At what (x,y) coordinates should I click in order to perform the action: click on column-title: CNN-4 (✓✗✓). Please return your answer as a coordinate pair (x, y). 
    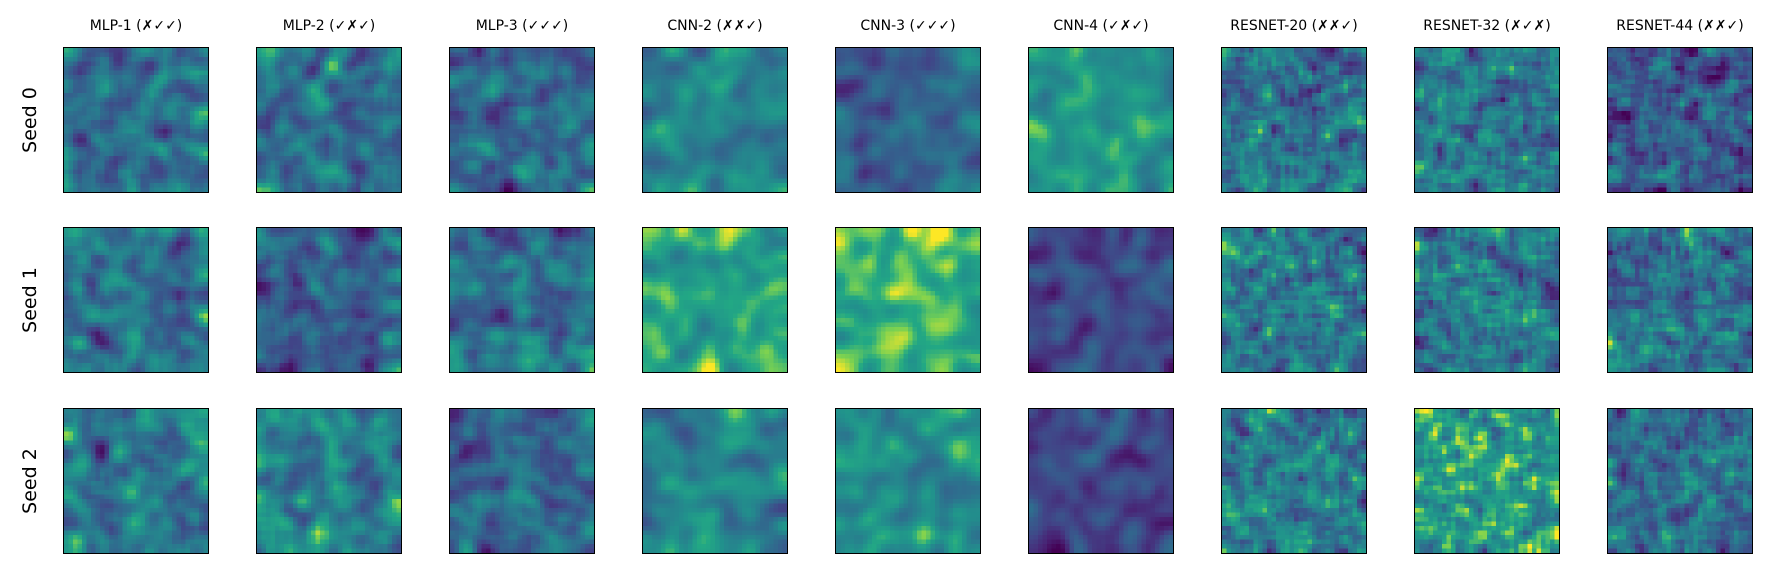
    Looking at the image, I should click on (1101, 26).